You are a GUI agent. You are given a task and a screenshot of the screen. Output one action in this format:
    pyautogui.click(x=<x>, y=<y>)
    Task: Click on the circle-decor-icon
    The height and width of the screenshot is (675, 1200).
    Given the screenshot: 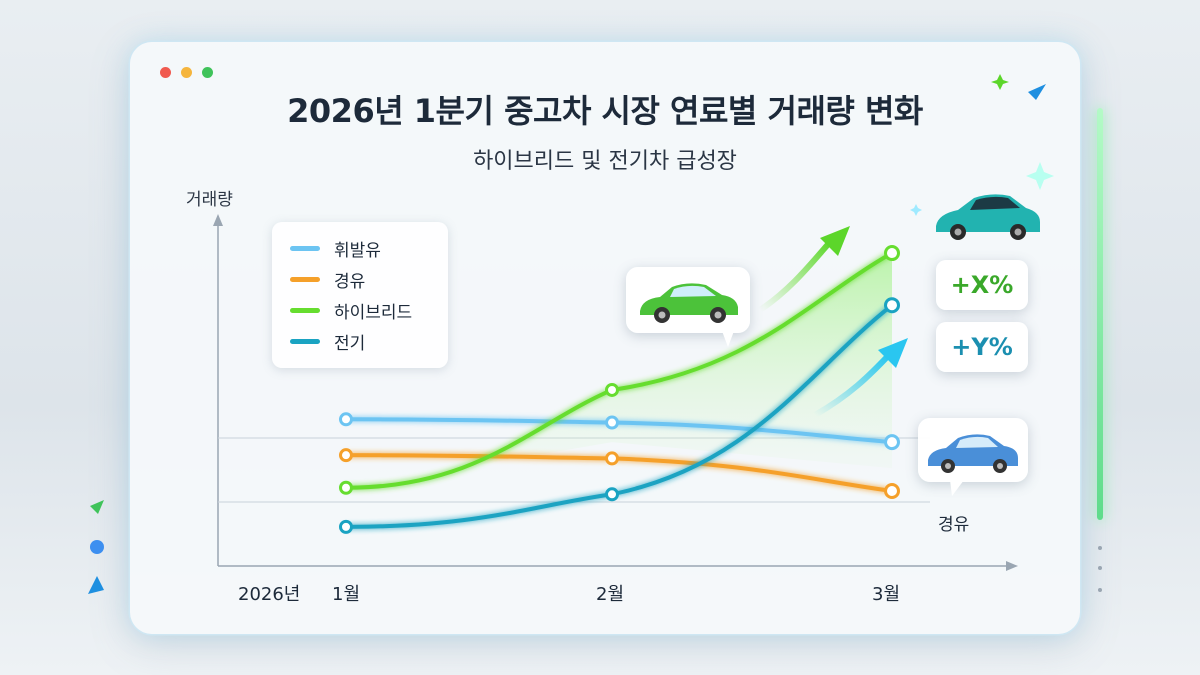 What is the action you would take?
    pyautogui.click(x=97, y=547)
    